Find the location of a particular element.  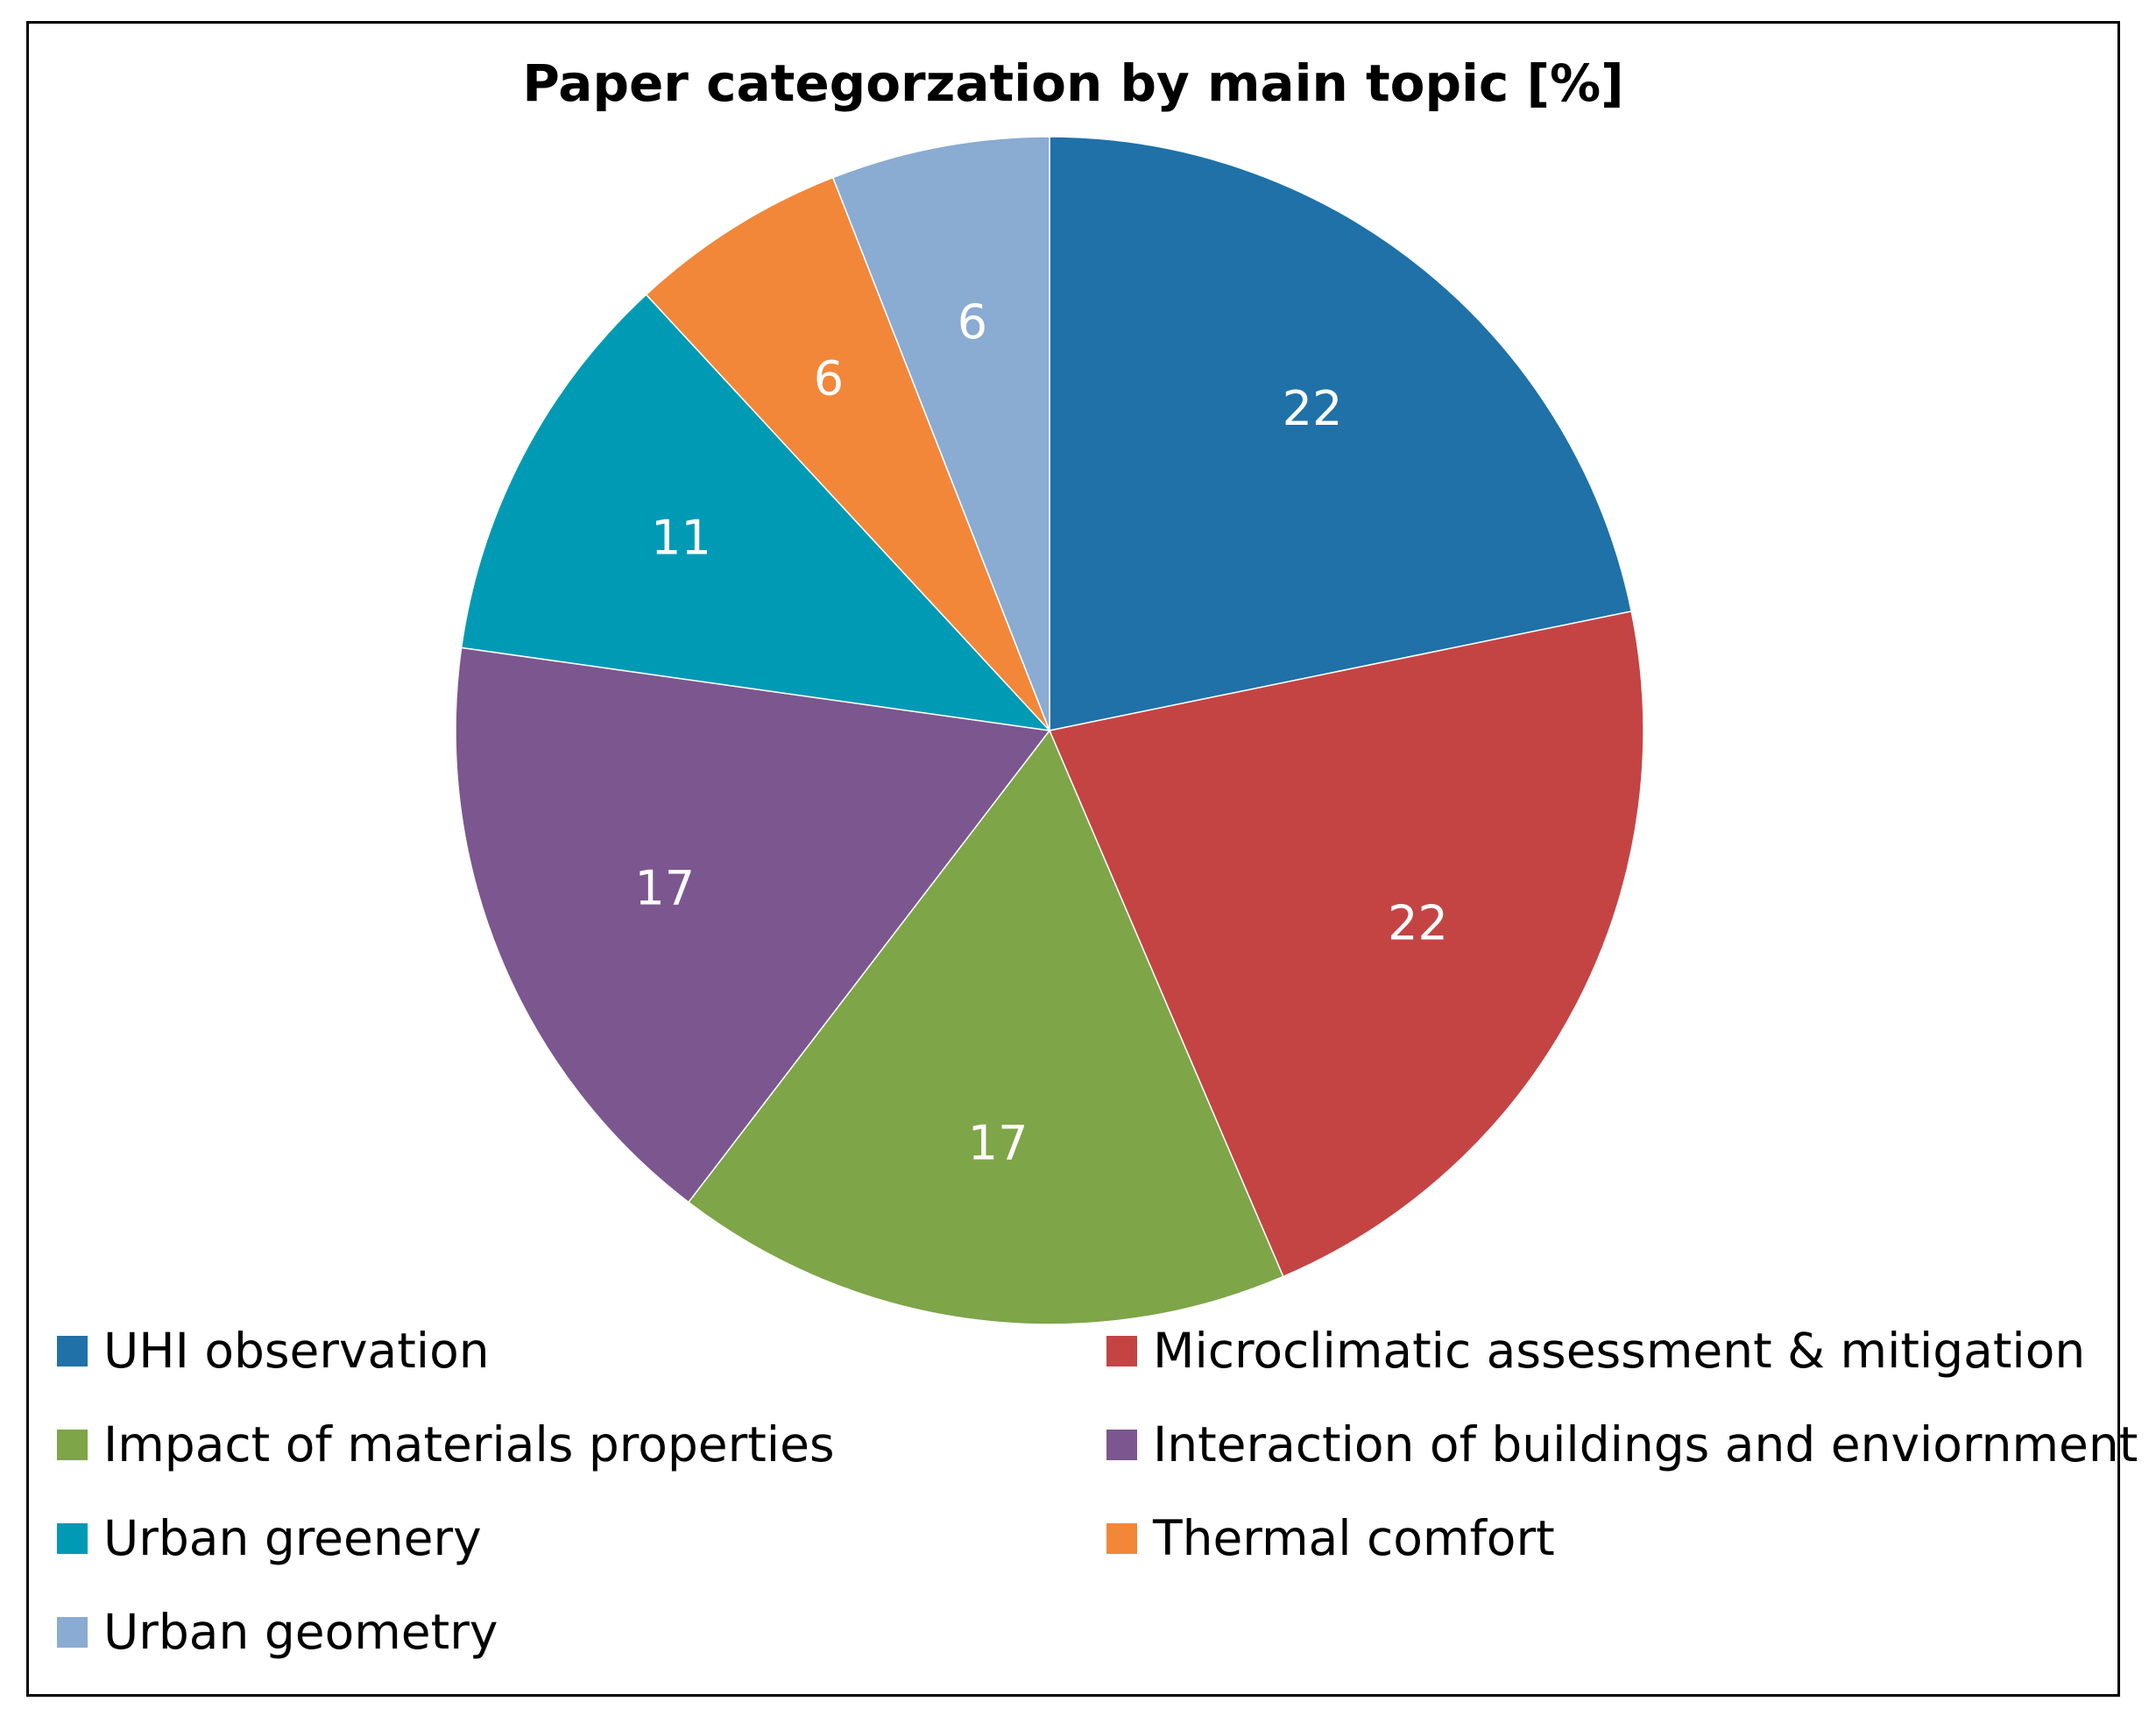

data-label-urban-geometry: 6 is located at coordinates (973, 322).